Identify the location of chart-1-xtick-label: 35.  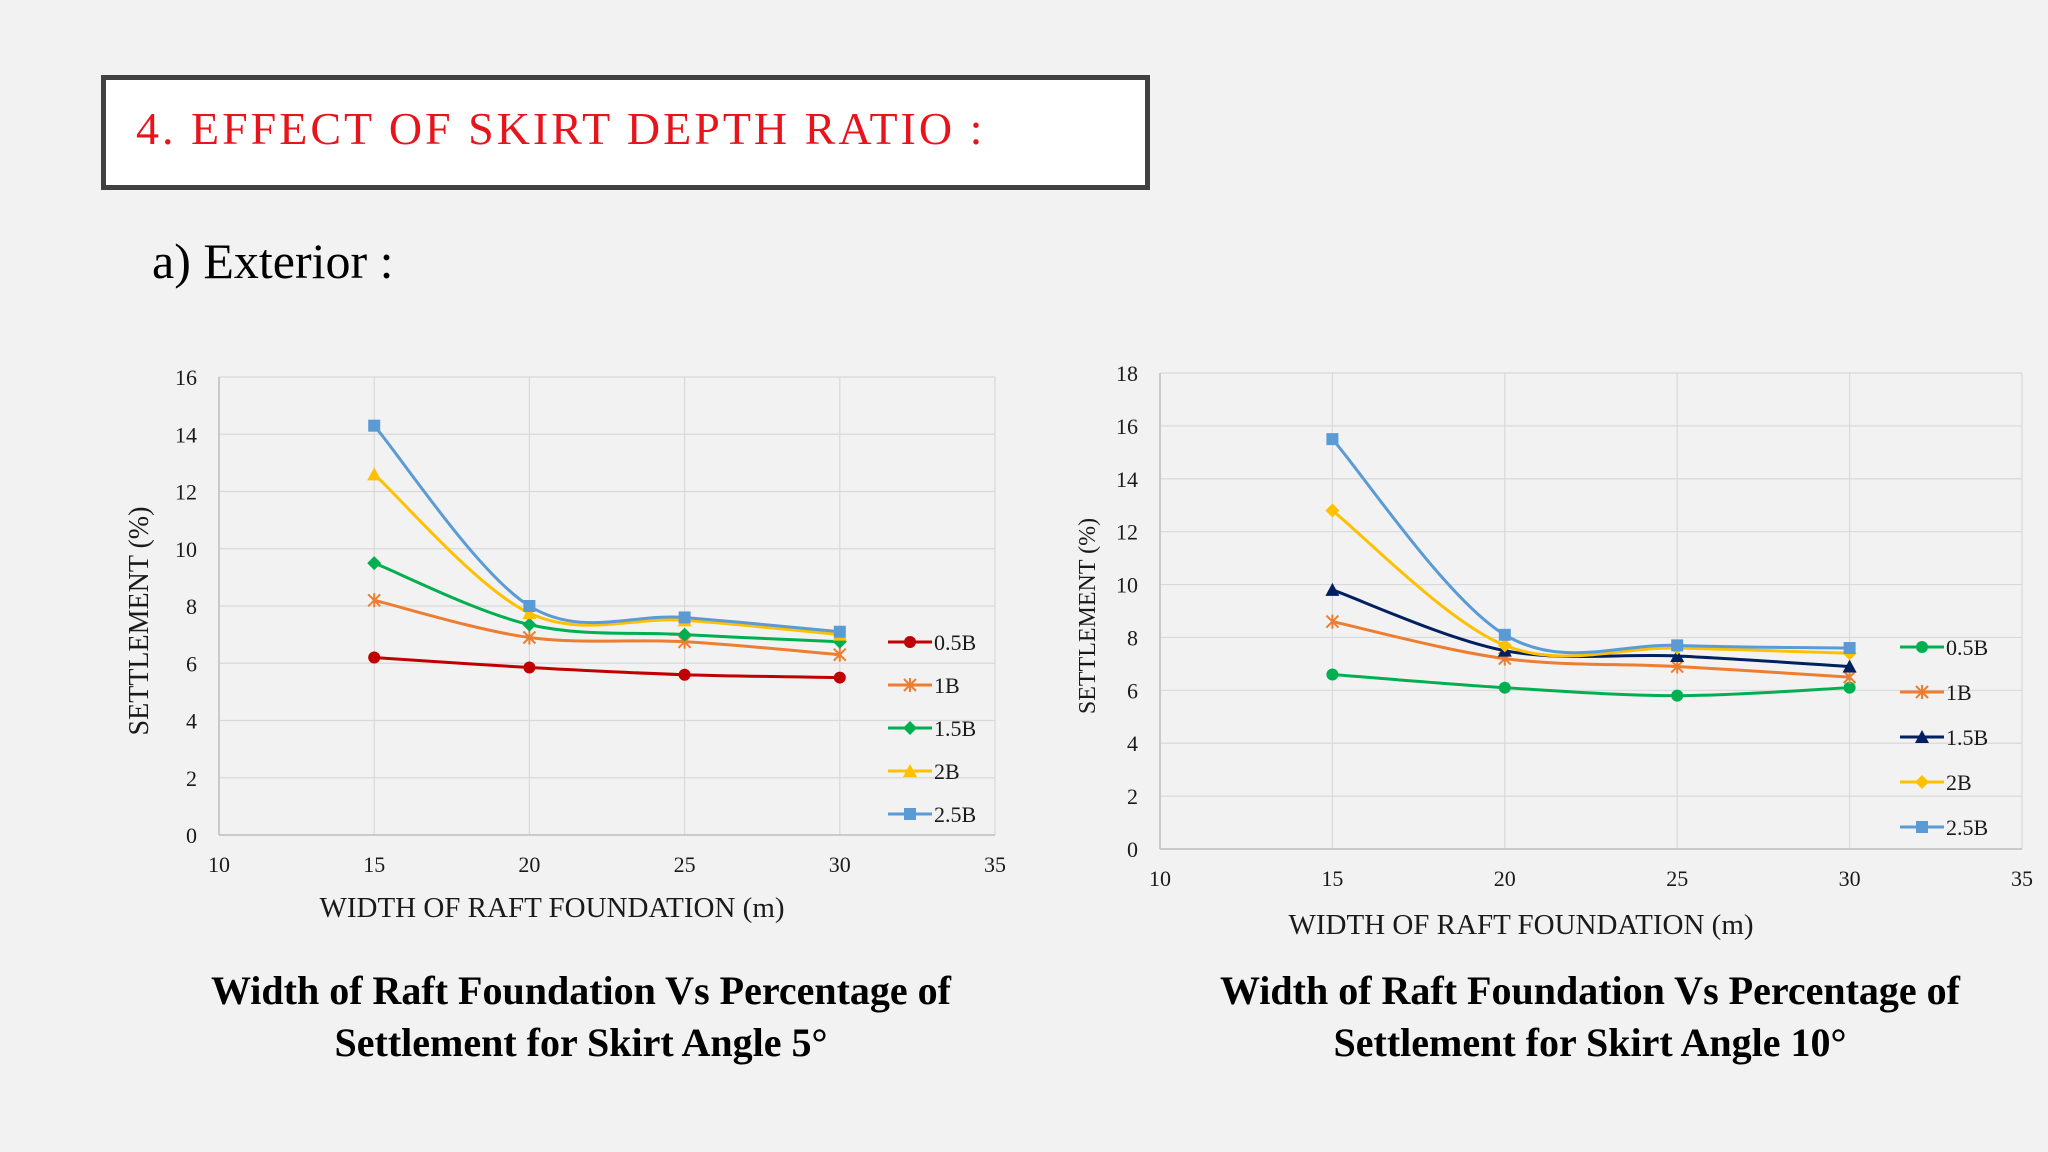
(2022, 878).